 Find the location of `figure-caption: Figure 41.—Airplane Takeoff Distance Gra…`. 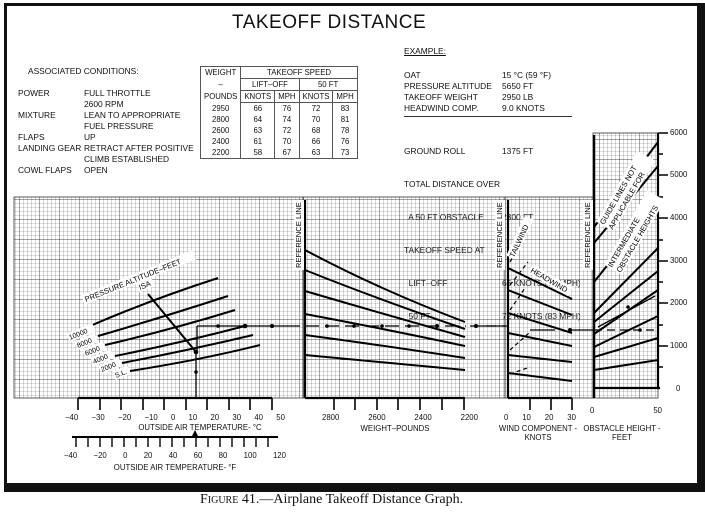

figure-caption: Figure 41.—Airplane Takeoff Distance Gra… is located at coordinates (331, 500).